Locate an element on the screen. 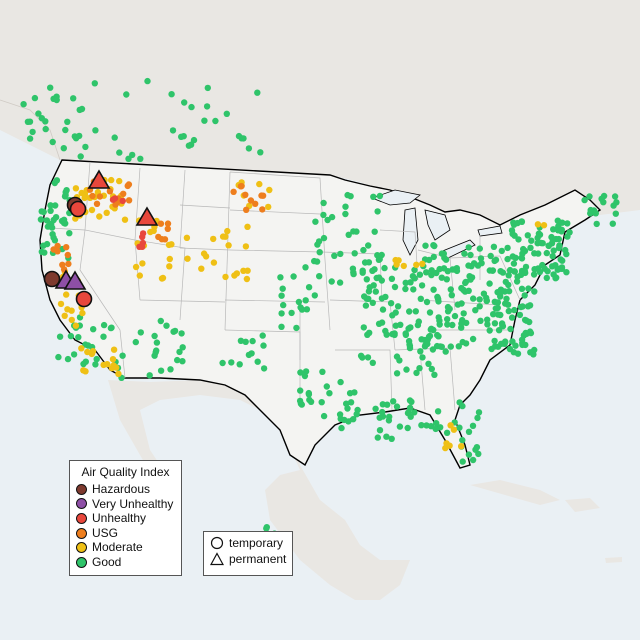  monitor-type-legend: temporary permanent is located at coordinates (248, 553).